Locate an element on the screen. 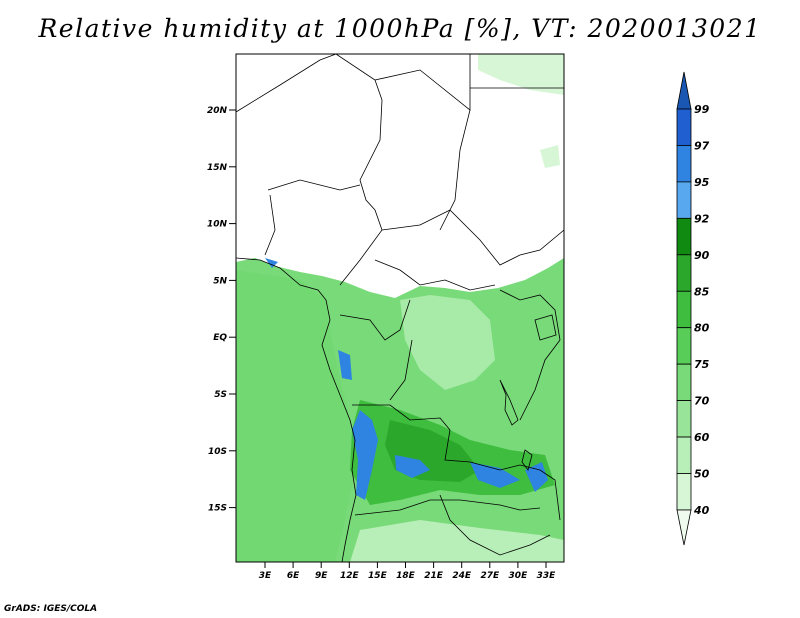 The width and height of the screenshot is (800, 618). colorbar-label: 50 is located at coordinates (702, 474).